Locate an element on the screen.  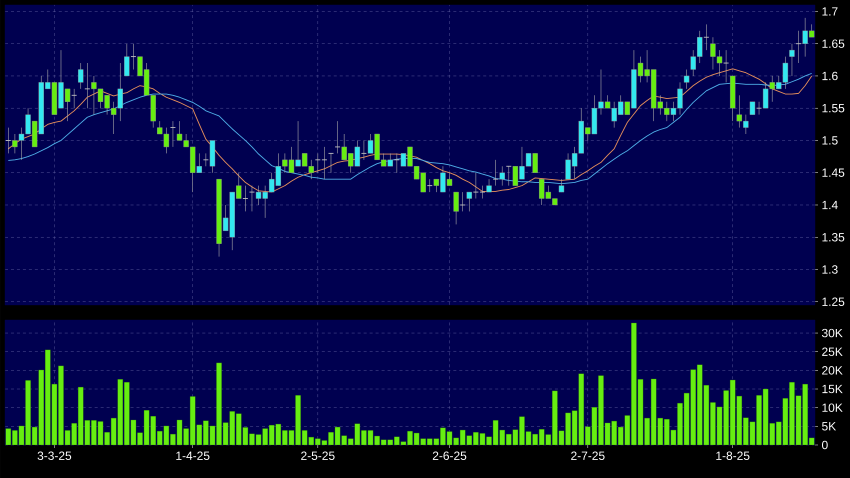
x-tick-label: 2-7-25 is located at coordinates (588, 456).